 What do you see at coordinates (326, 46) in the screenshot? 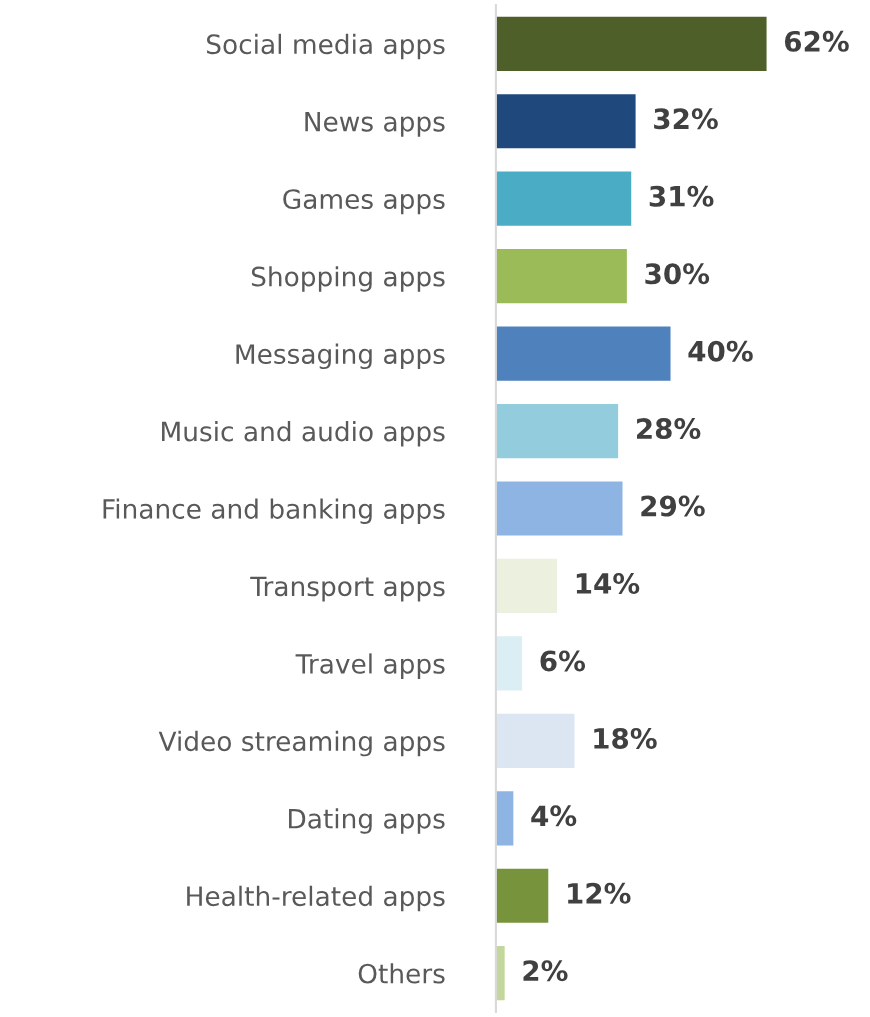
I see `y-tick-label: Social media apps` at bounding box center [326, 46].